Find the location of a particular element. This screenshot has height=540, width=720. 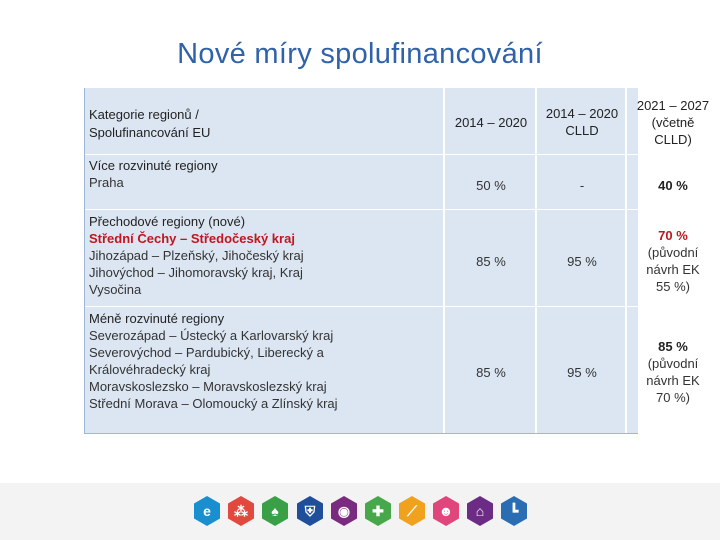

rate-2014-2020-clld: - is located at coordinates (582, 185).